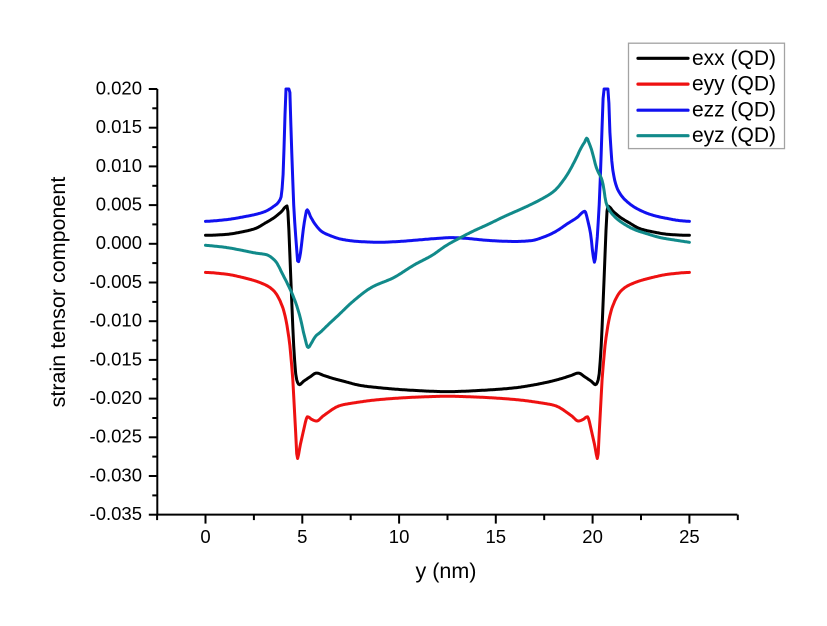  What do you see at coordinates (119, 242) in the screenshot?
I see `svg-text: 0.000` at bounding box center [119, 242].